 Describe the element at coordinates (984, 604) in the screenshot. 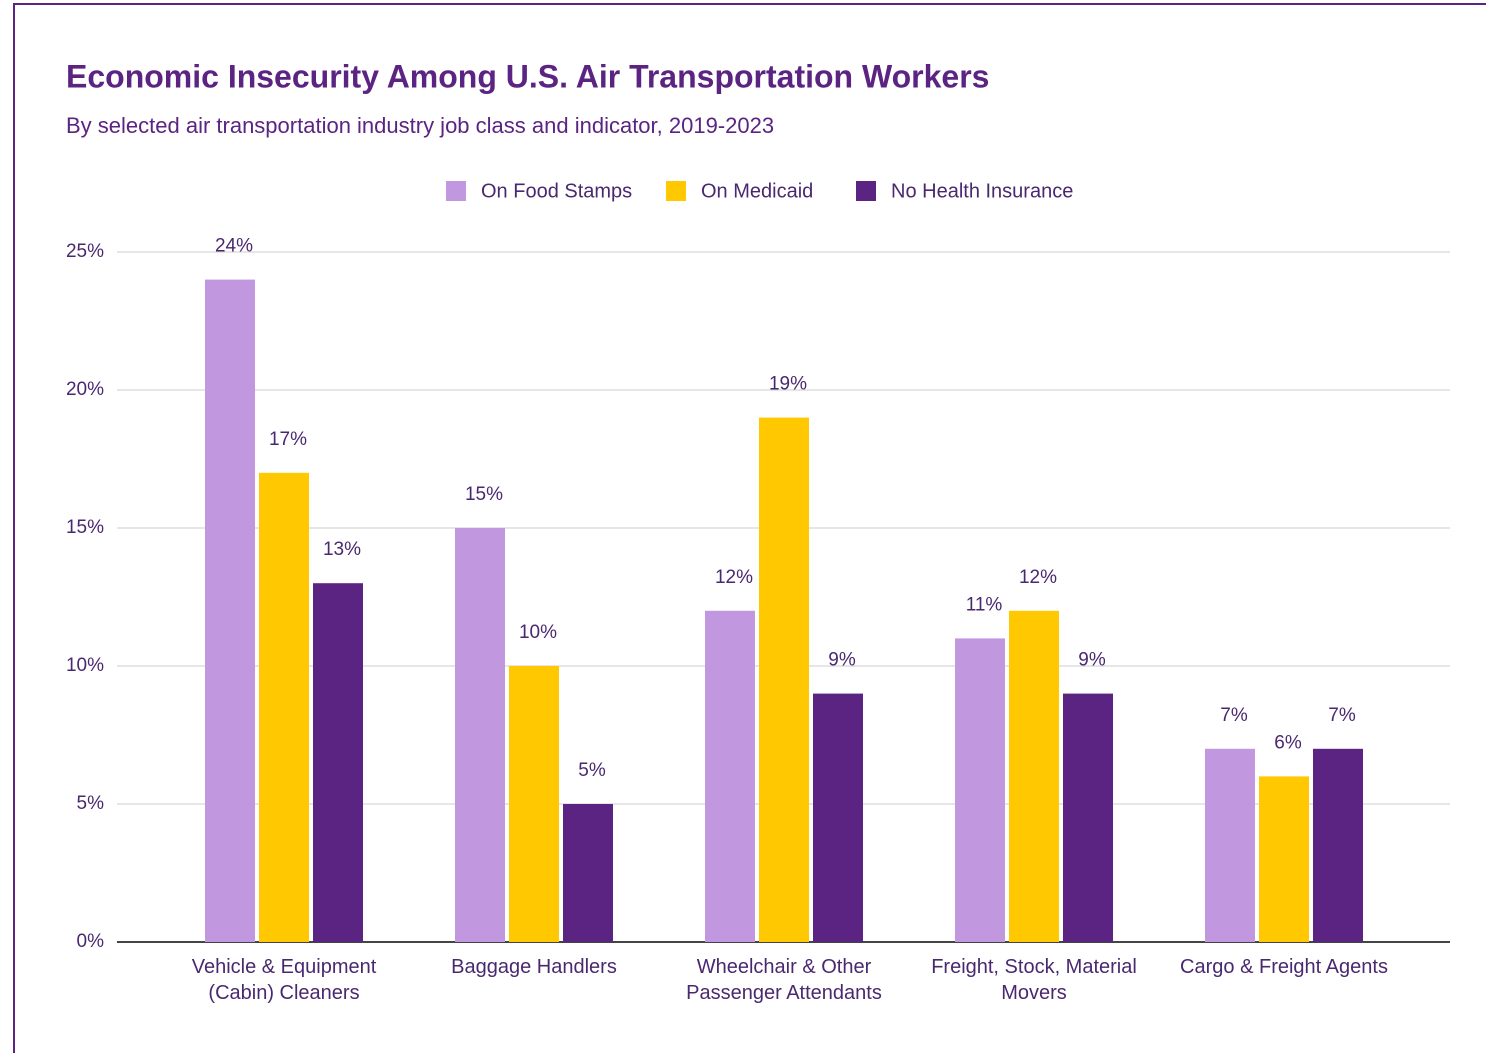

I see `data-label: 11%` at that location.